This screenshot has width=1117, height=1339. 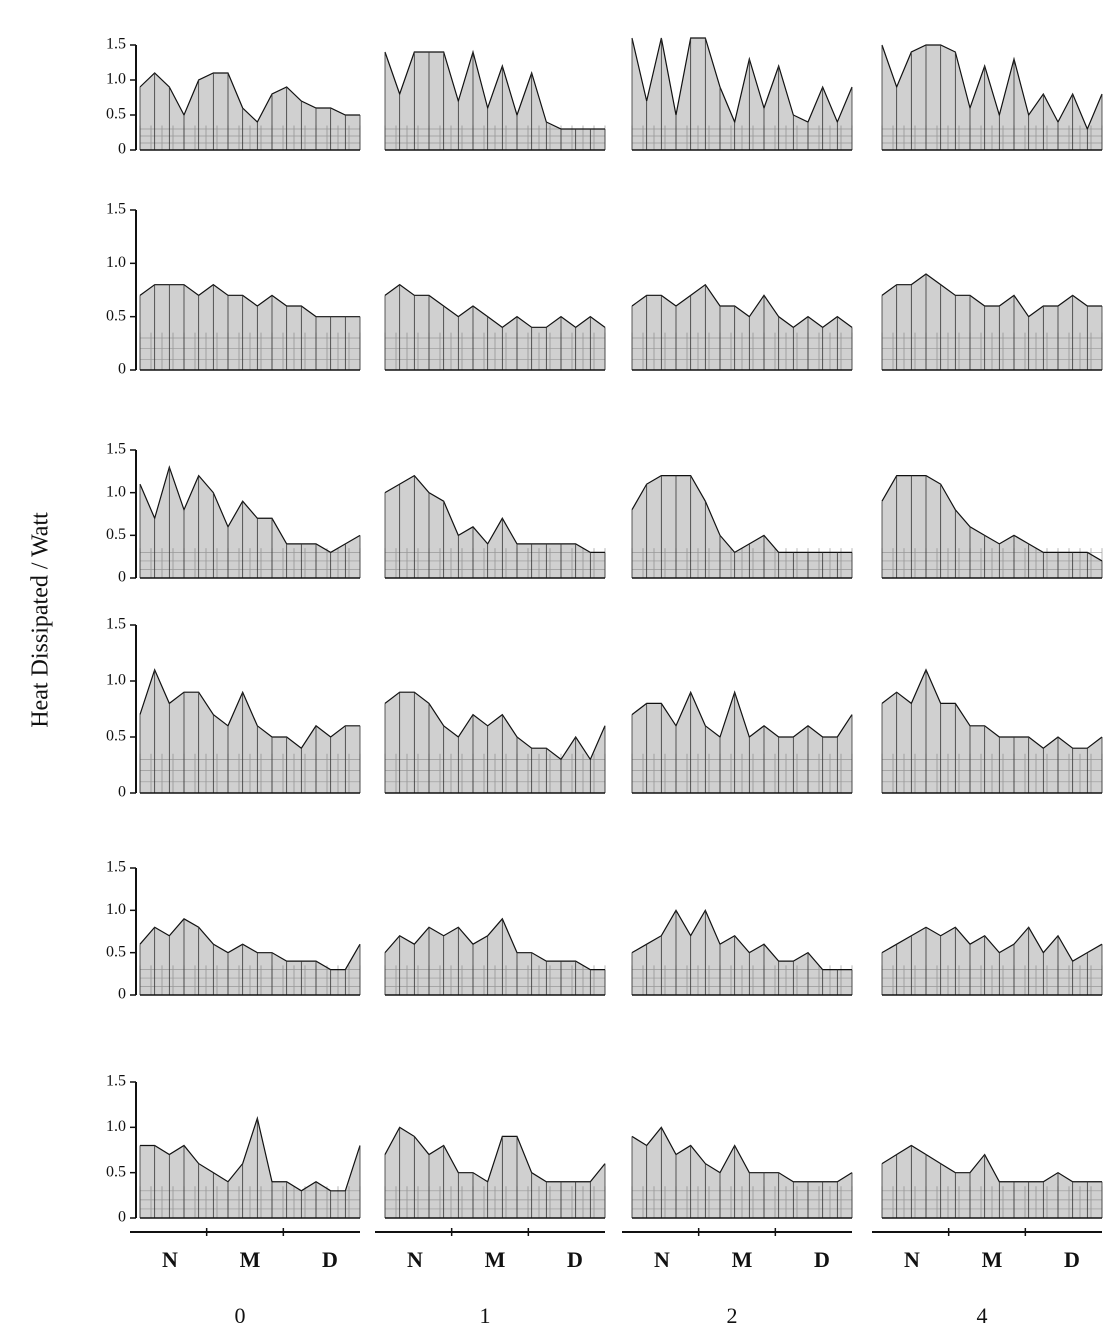 I want to click on column-label: 4, so click(x=982, y=1315).